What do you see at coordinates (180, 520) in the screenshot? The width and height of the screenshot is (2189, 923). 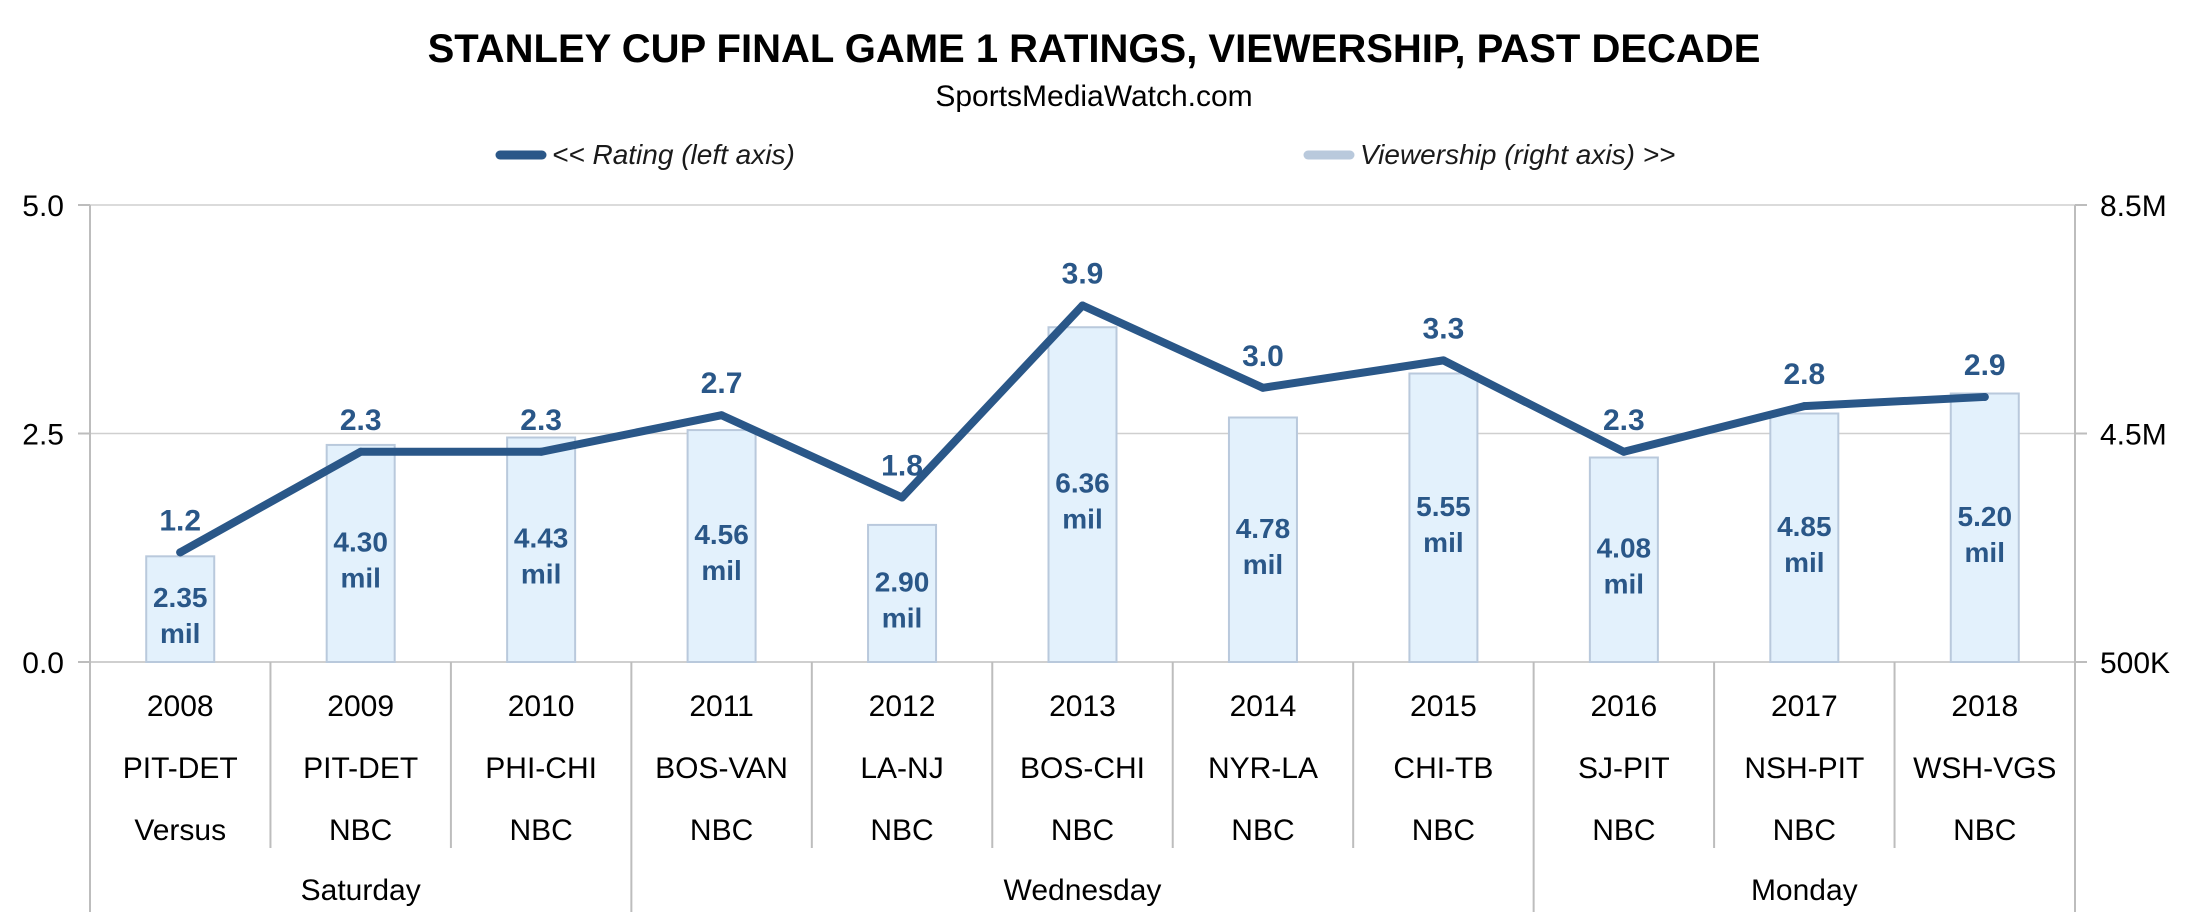 I see `rating-value-label: 1.2` at bounding box center [180, 520].